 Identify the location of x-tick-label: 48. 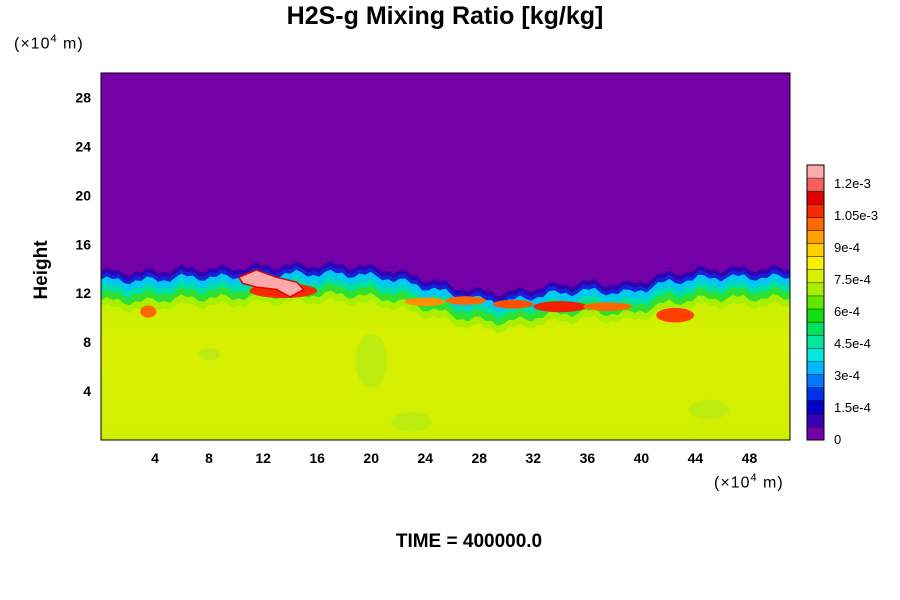
(750, 458).